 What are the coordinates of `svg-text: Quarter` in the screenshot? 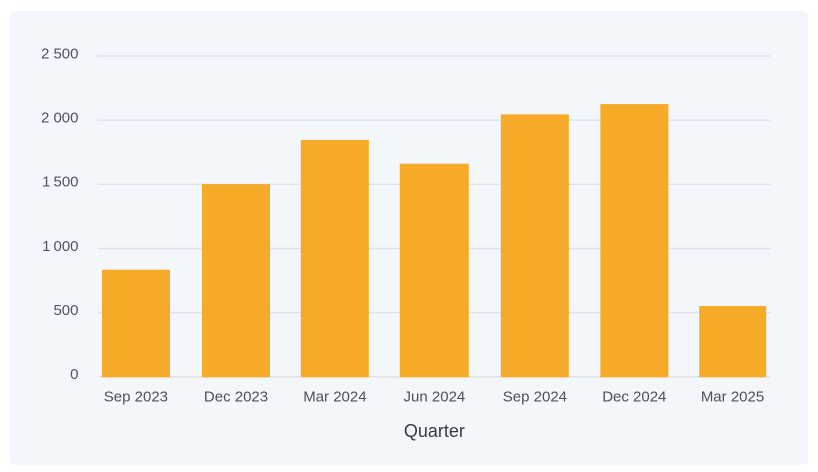 It's located at (434, 431).